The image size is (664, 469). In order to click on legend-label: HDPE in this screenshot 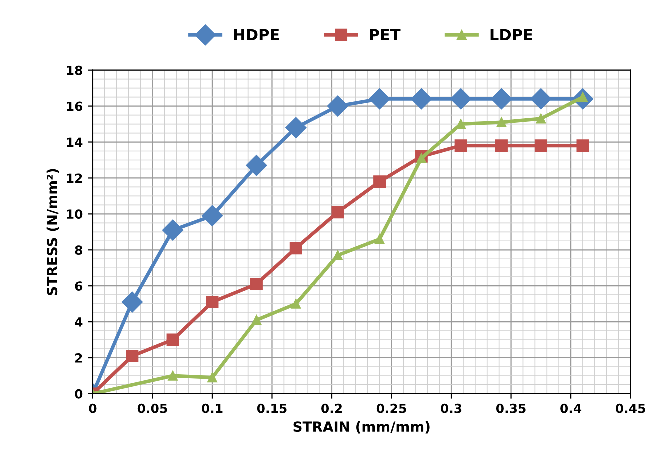, I will do `click(257, 34)`.